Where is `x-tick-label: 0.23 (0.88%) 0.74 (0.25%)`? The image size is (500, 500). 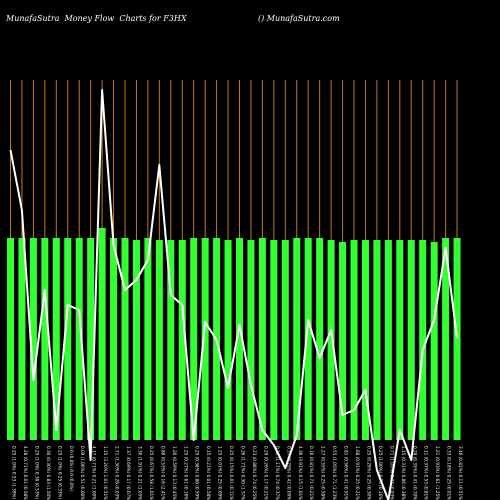
x-tick-label: 0.23 (0.88%) 0.74 (0.25%) is located at coordinates (254, 473).